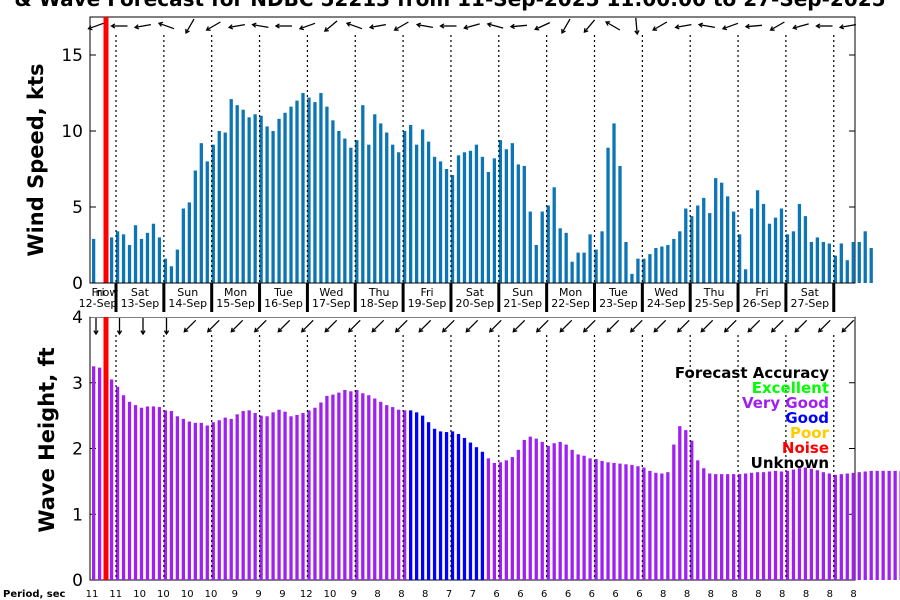 The image size is (900, 600). I want to click on legend-title: Forecast Accuracy, so click(752, 373).